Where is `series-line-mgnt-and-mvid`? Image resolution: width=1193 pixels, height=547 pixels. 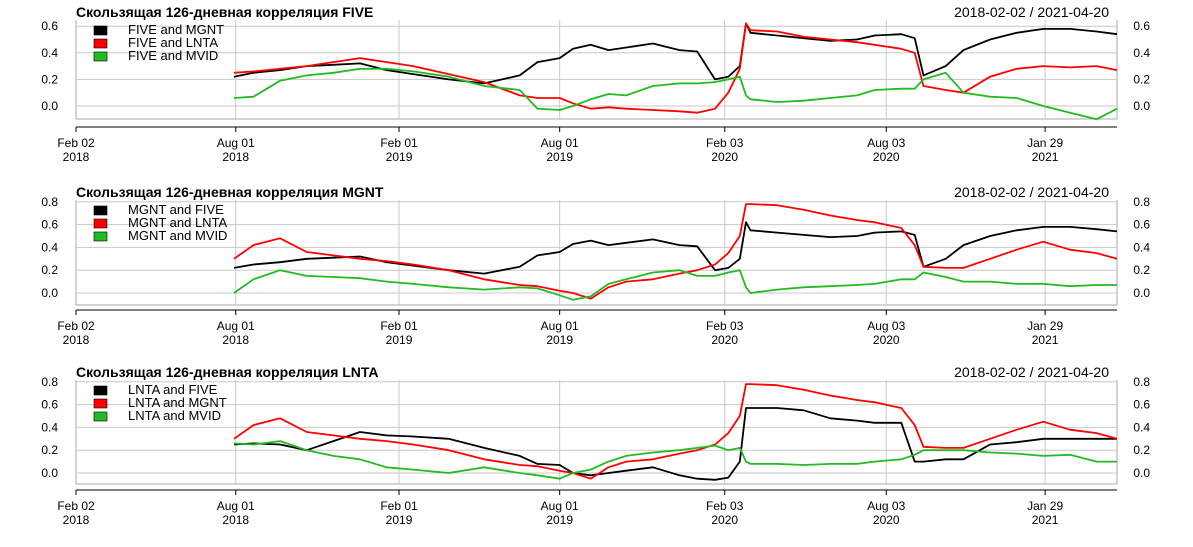
series-line-mgnt-and-mvid is located at coordinates (675, 285).